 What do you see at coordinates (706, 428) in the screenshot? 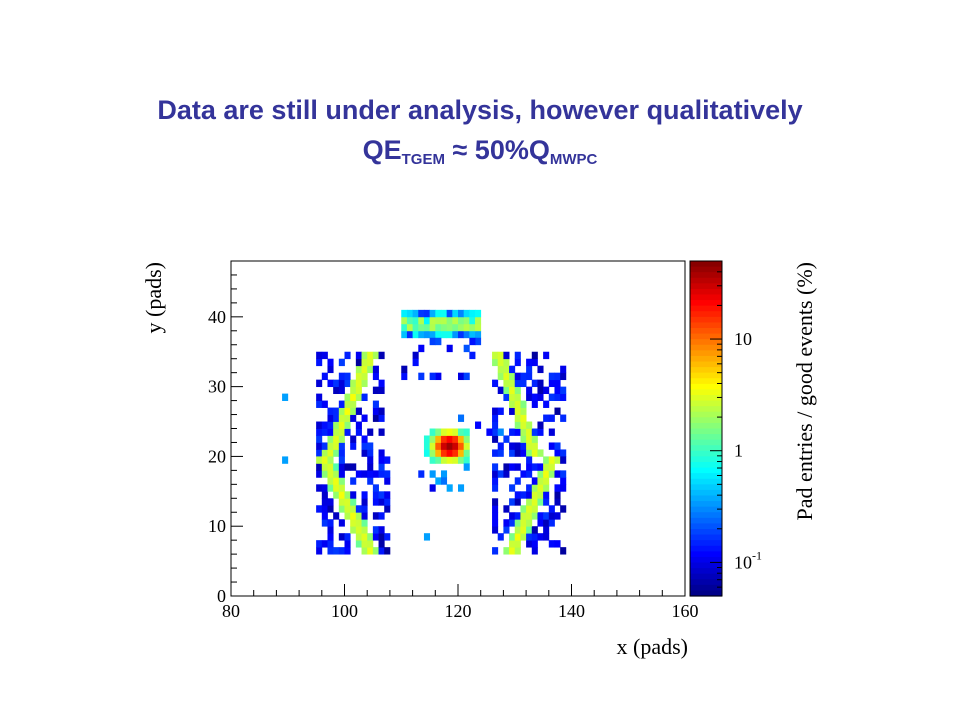
I see `color-bar-frame` at bounding box center [706, 428].